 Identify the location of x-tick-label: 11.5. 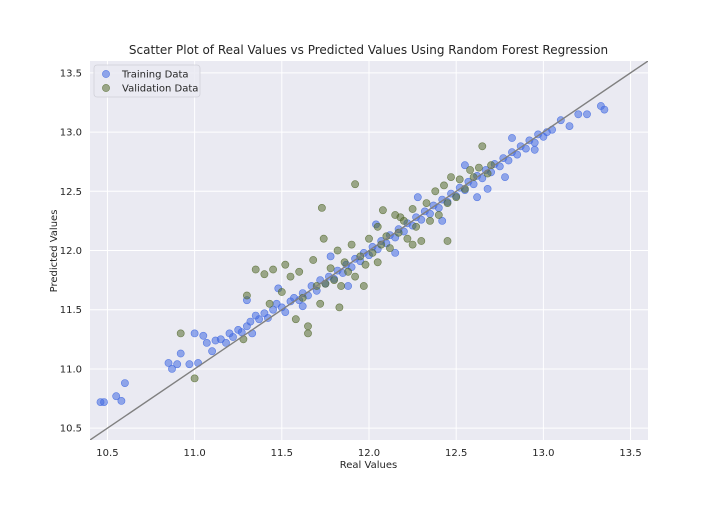
(282, 453).